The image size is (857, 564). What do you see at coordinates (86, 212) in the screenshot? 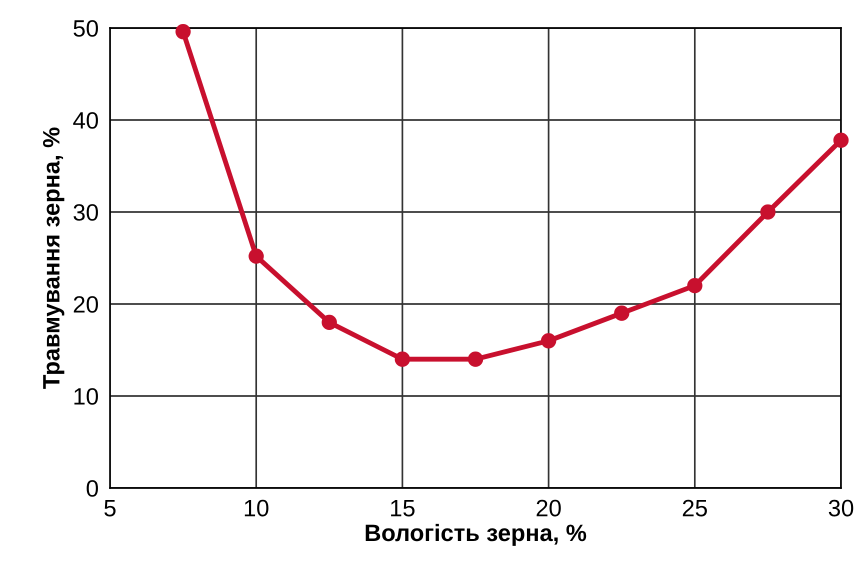
I see `y-tick-label: 30` at bounding box center [86, 212].